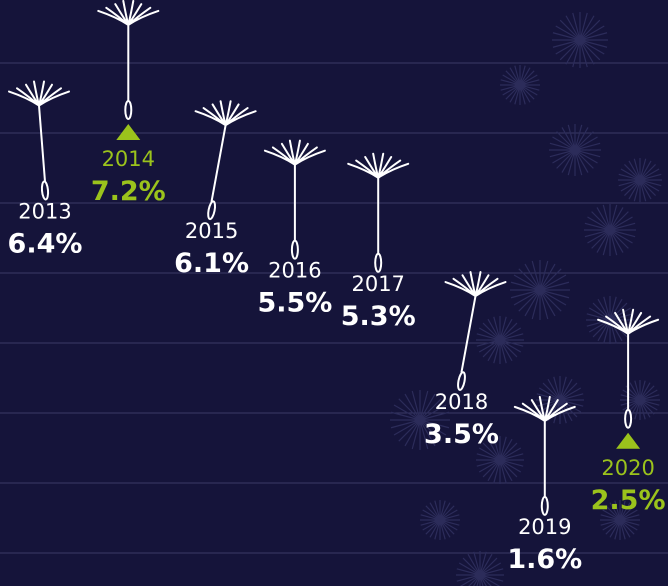  I want to click on year-label: 2019, so click(544, 527).